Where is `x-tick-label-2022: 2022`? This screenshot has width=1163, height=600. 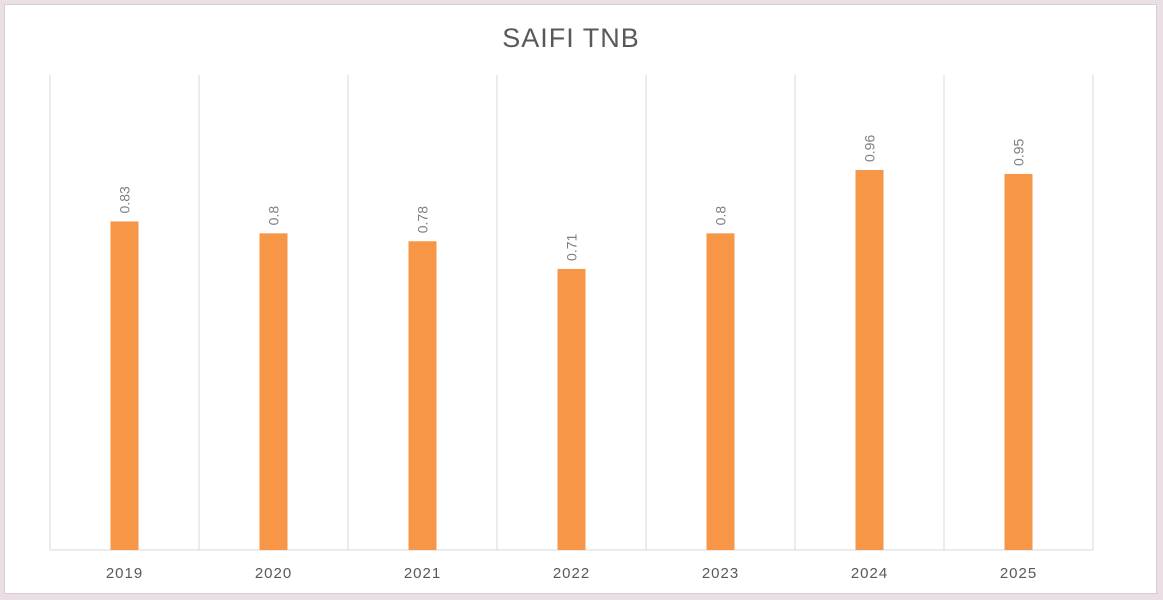 x-tick-label-2022: 2022 is located at coordinates (571, 573).